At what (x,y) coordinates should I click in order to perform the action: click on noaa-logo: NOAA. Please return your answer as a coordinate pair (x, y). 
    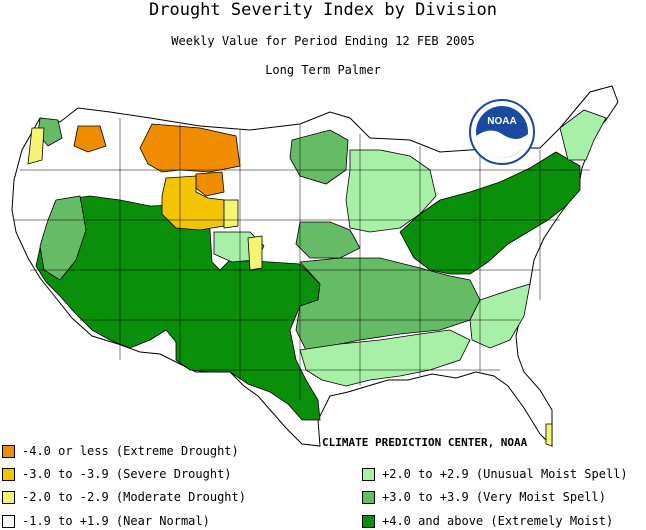
    Looking at the image, I should click on (502, 132).